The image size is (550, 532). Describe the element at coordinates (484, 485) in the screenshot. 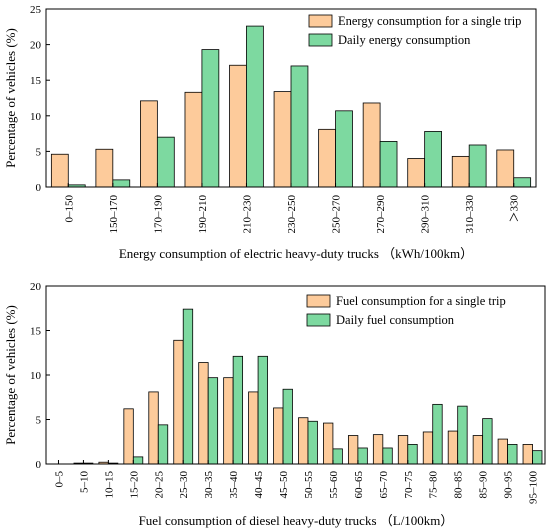

I see `x-tick-label: 85–90` at that location.